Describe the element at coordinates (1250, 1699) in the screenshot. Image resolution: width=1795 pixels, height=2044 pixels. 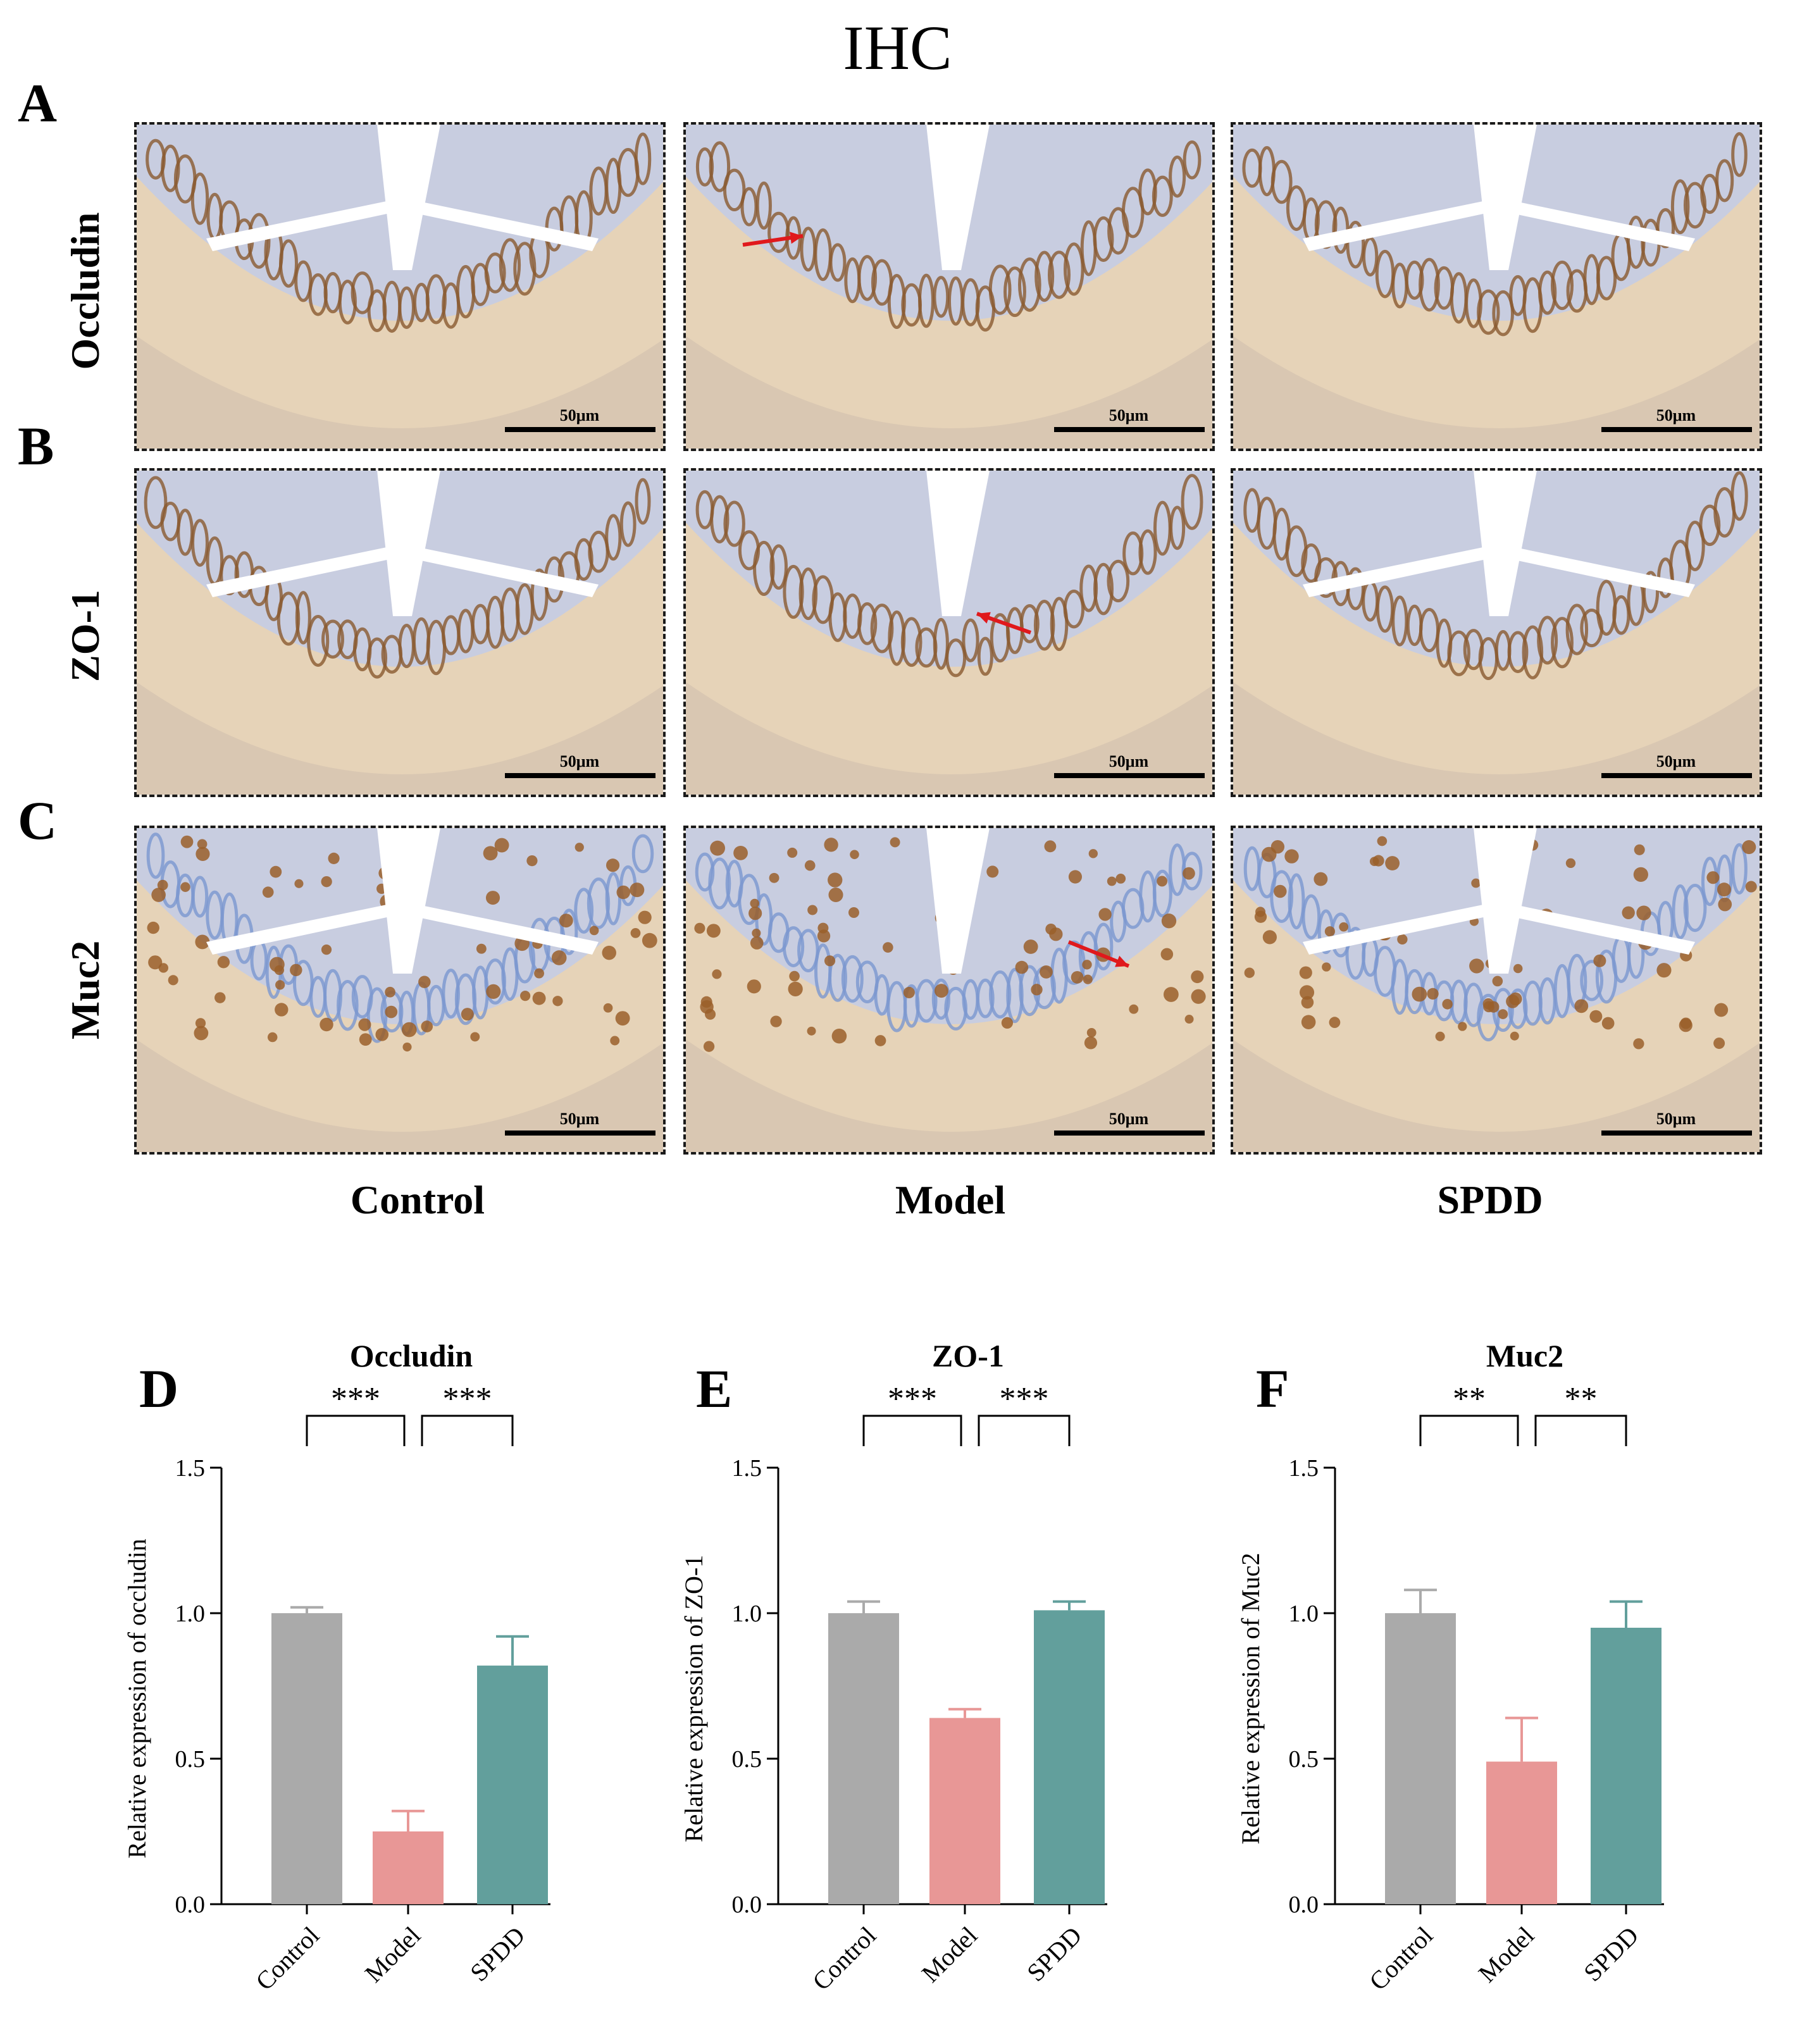
I see `y-axis-label: Relative expression of Muc2` at that location.